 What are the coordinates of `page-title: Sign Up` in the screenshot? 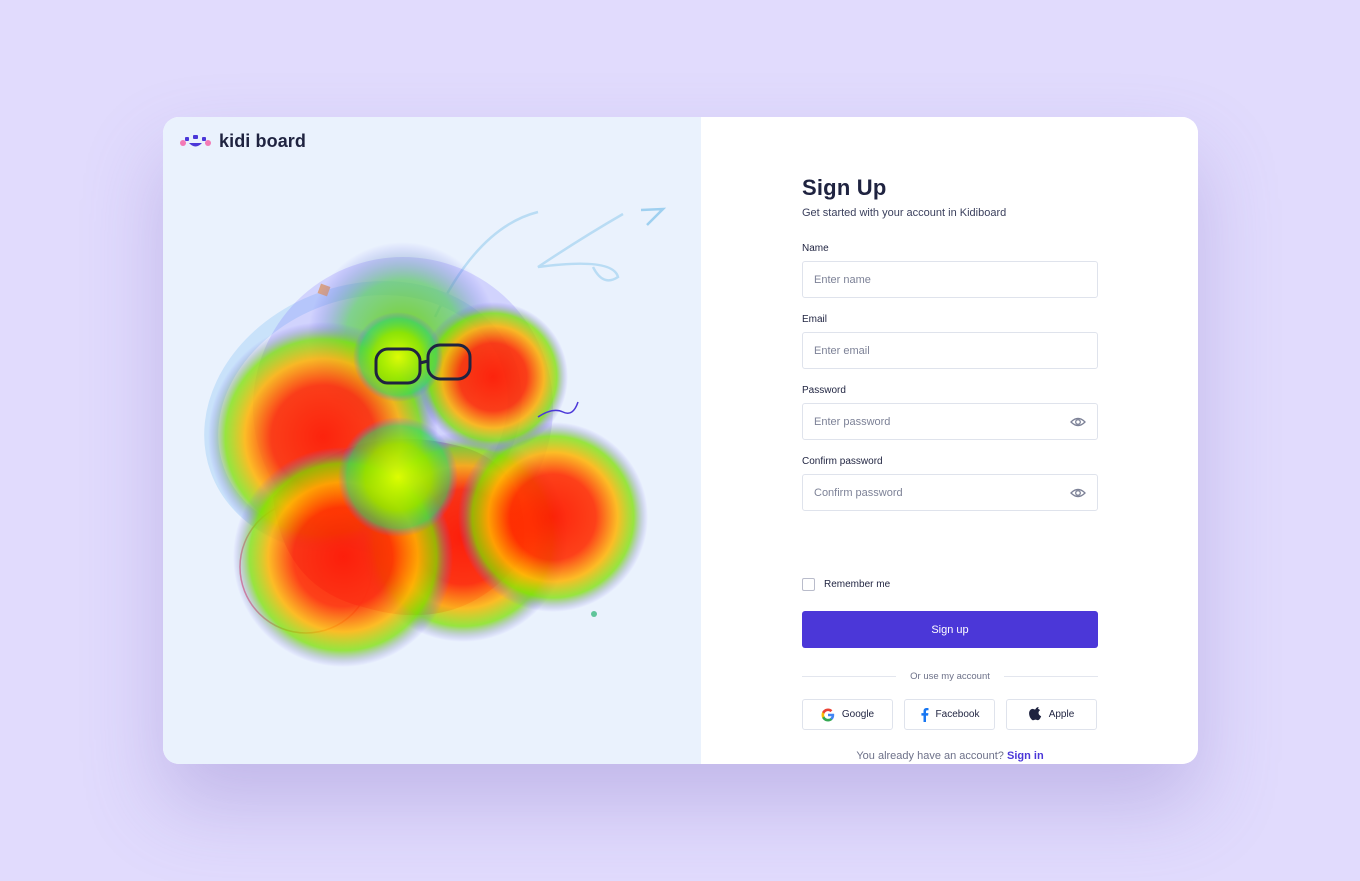 It's located at (844, 187).